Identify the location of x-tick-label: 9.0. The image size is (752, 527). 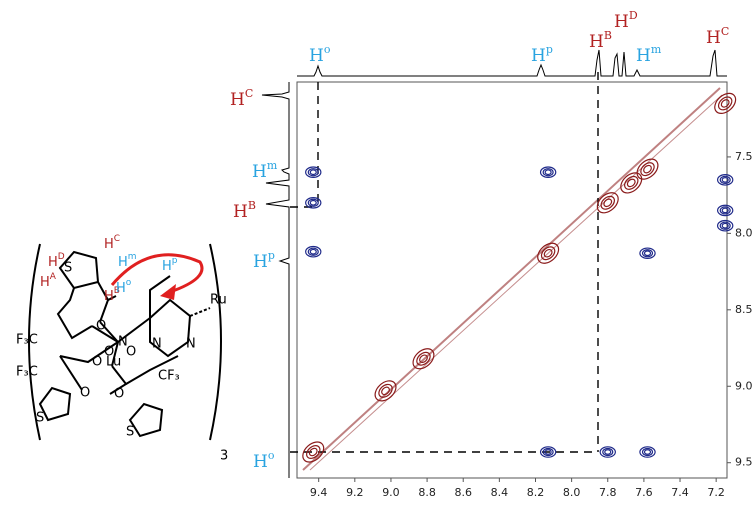
(391, 492).